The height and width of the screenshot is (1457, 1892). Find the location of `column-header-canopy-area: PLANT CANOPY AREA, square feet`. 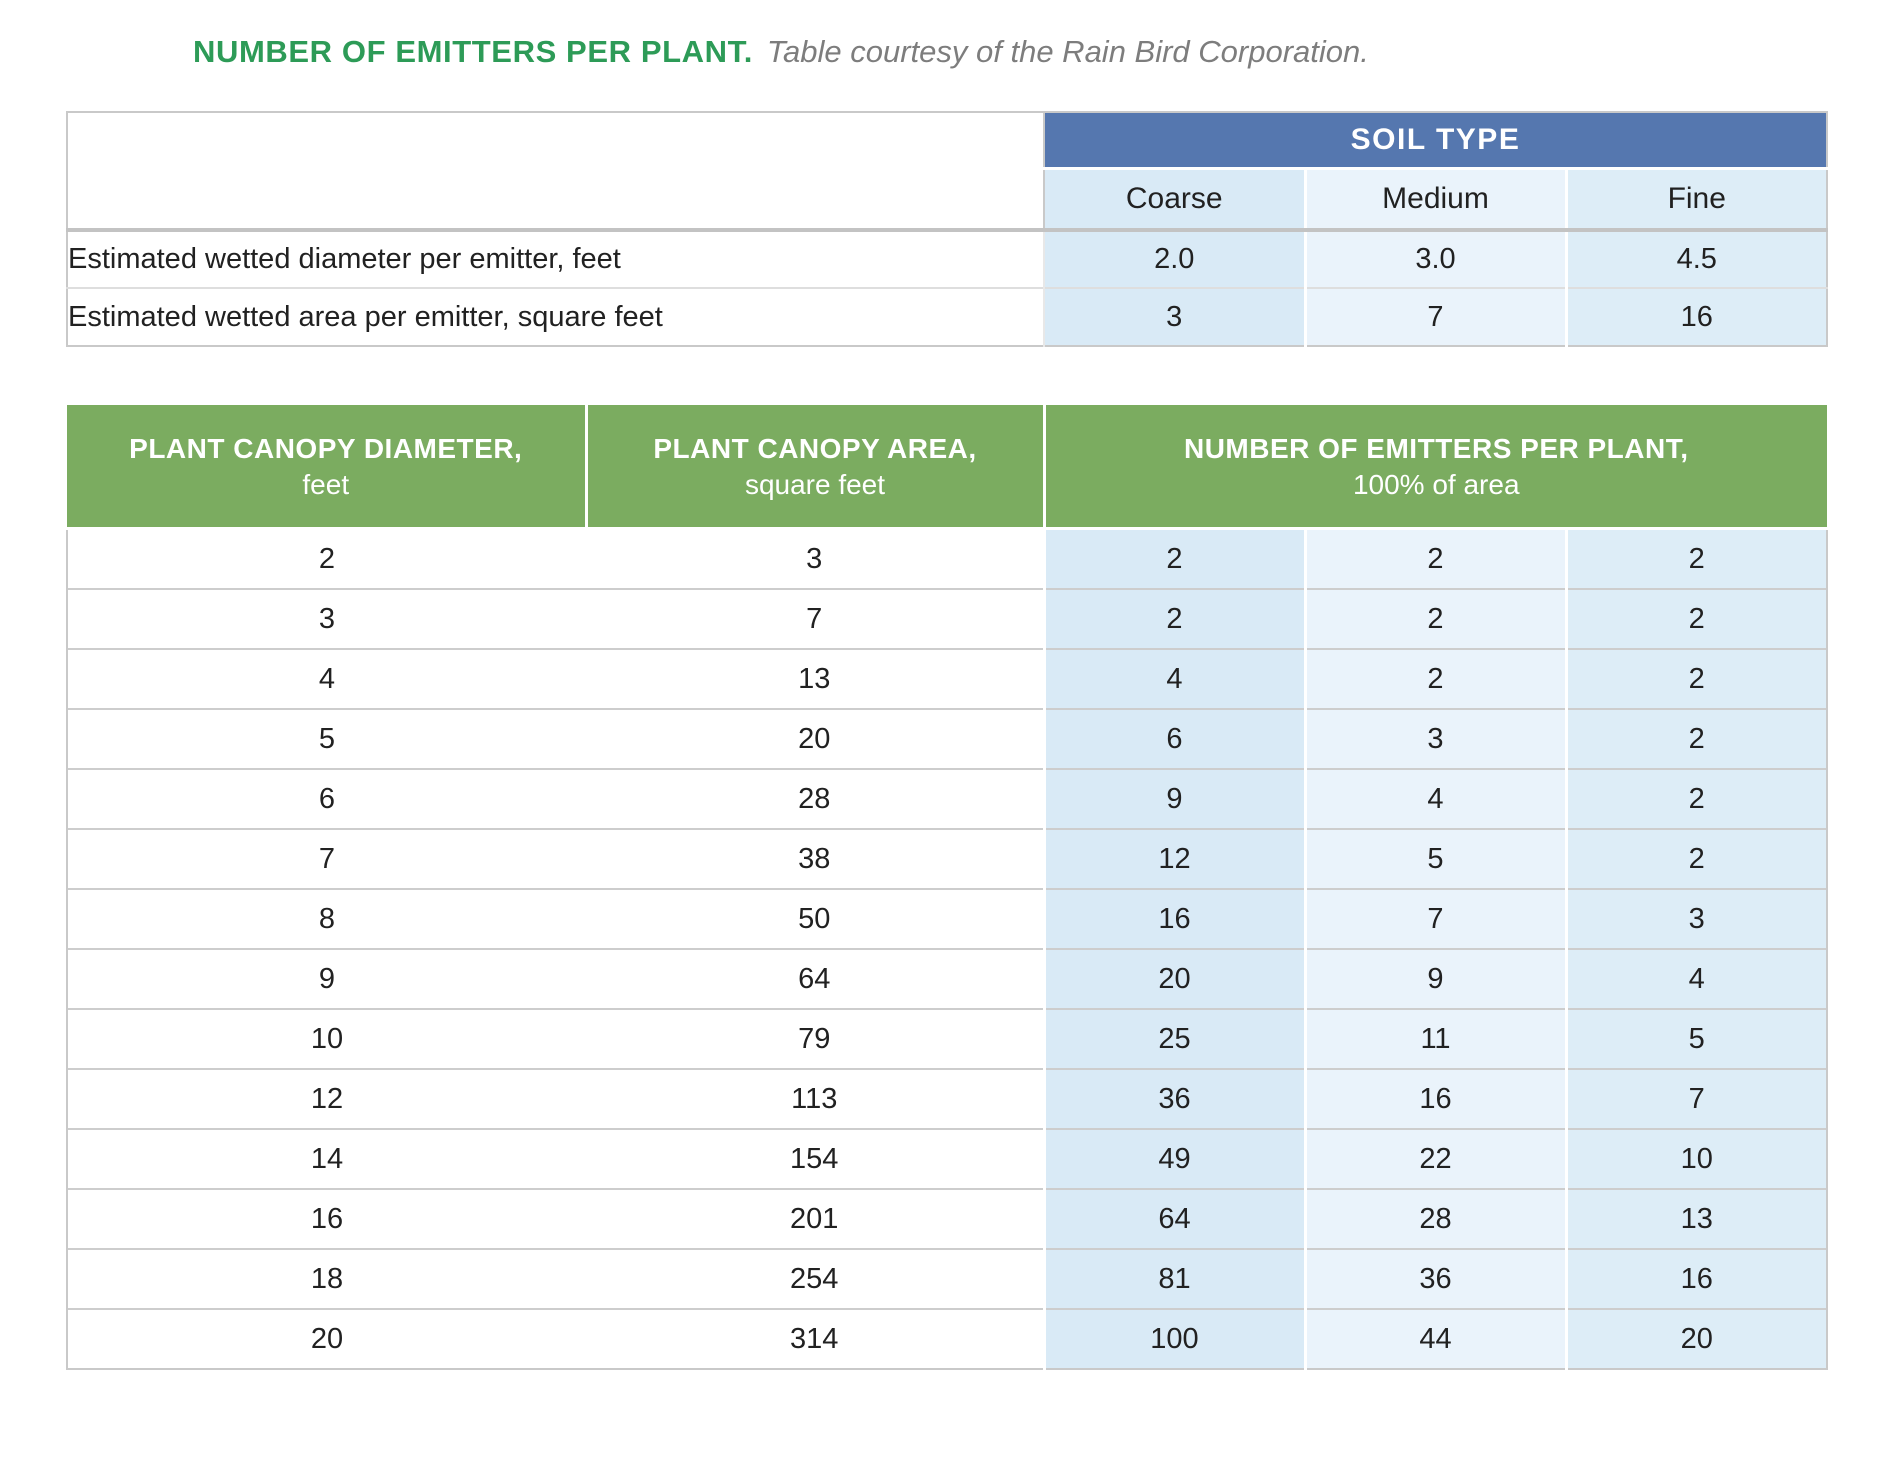

column-header-canopy-area: PLANT CANOPY AREA, square feet is located at coordinates (814, 467).